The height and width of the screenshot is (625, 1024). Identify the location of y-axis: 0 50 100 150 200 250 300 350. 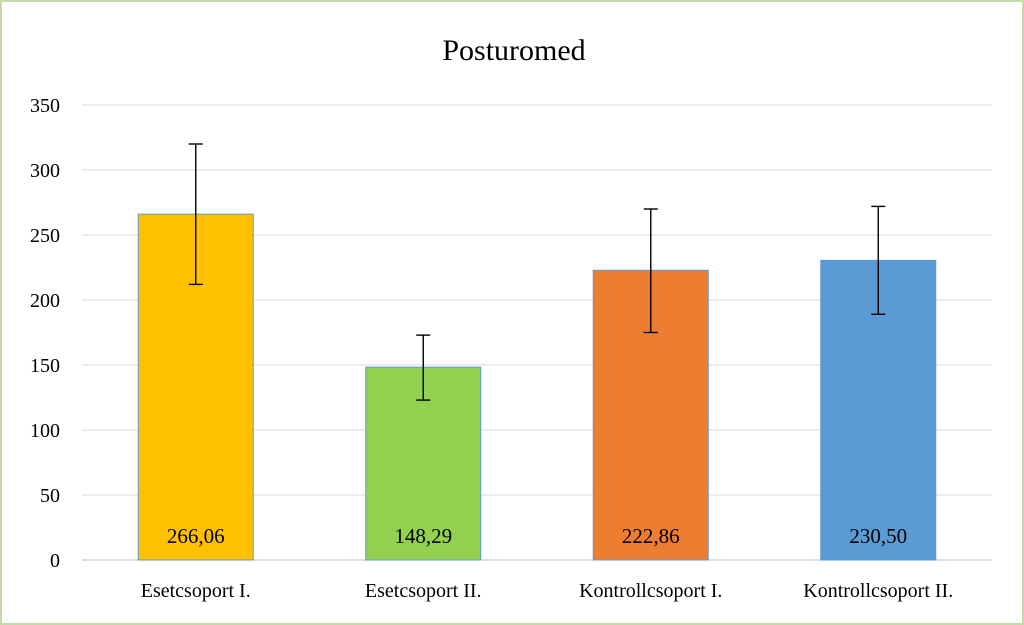
(45, 333).